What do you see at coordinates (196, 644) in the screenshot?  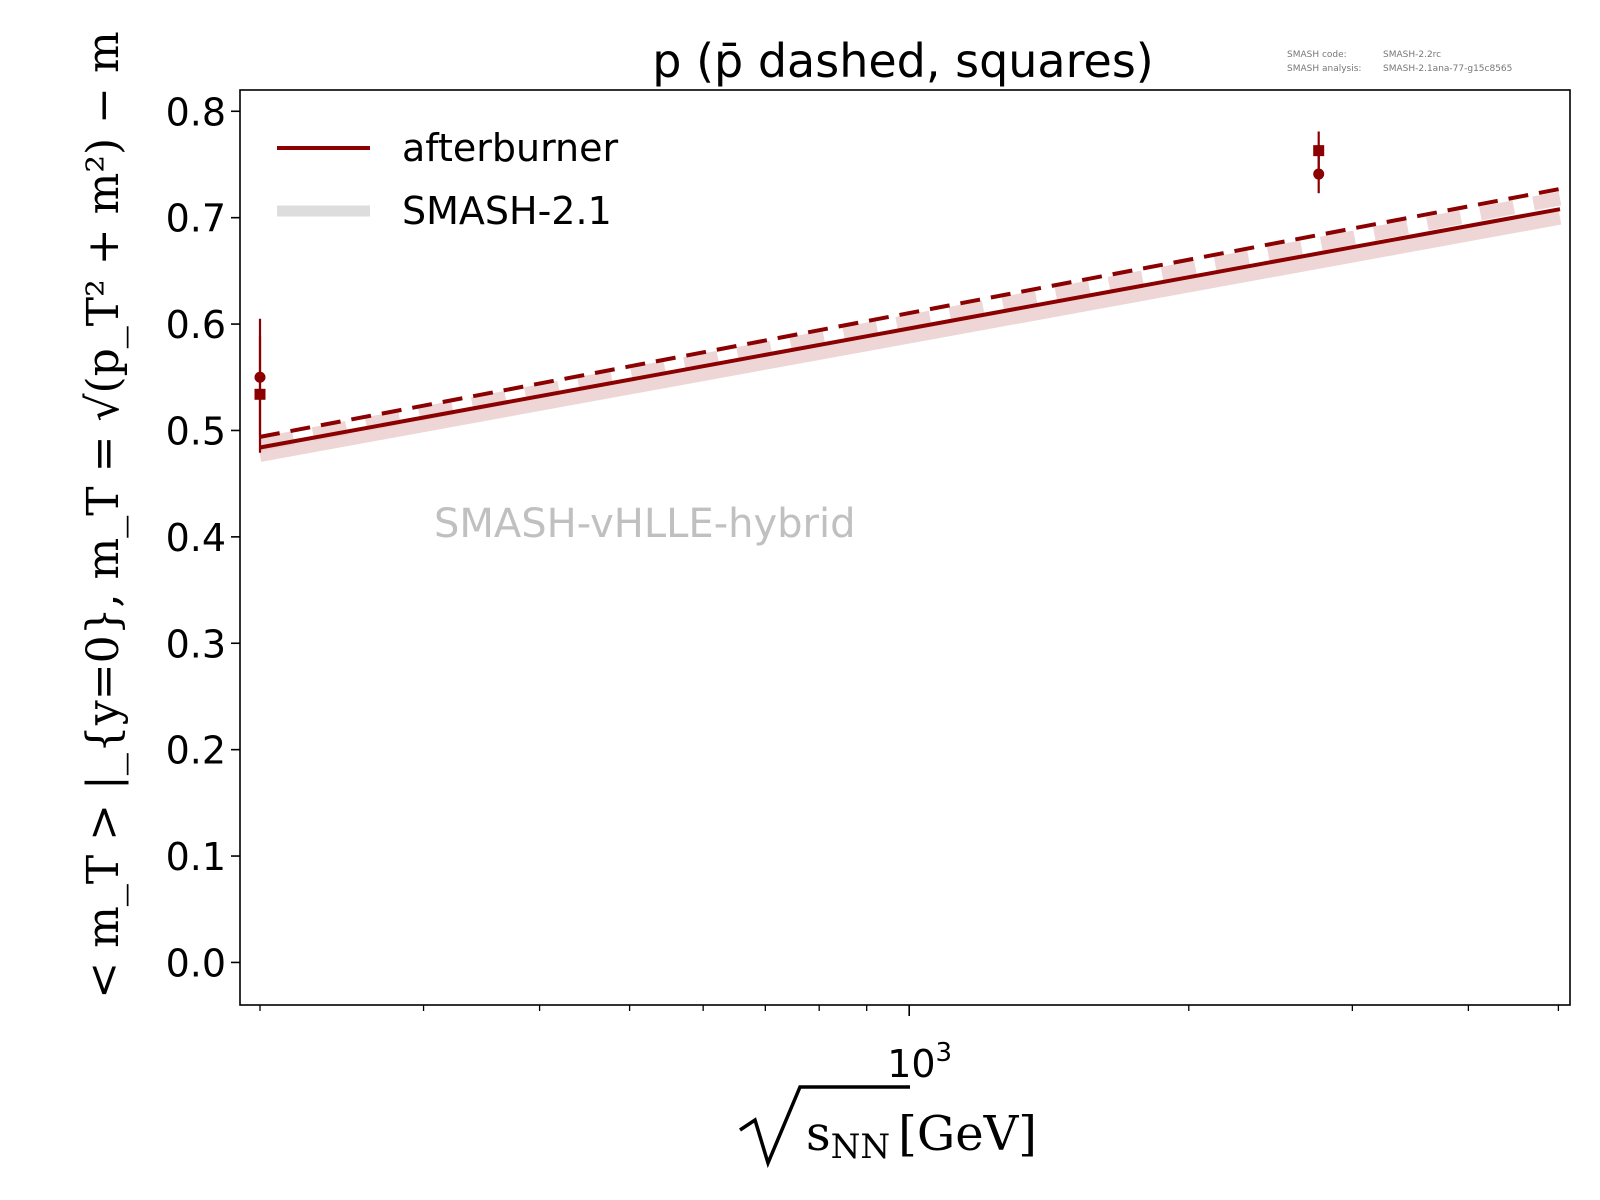 I see `y-tick-label-3: 0.3` at bounding box center [196, 644].